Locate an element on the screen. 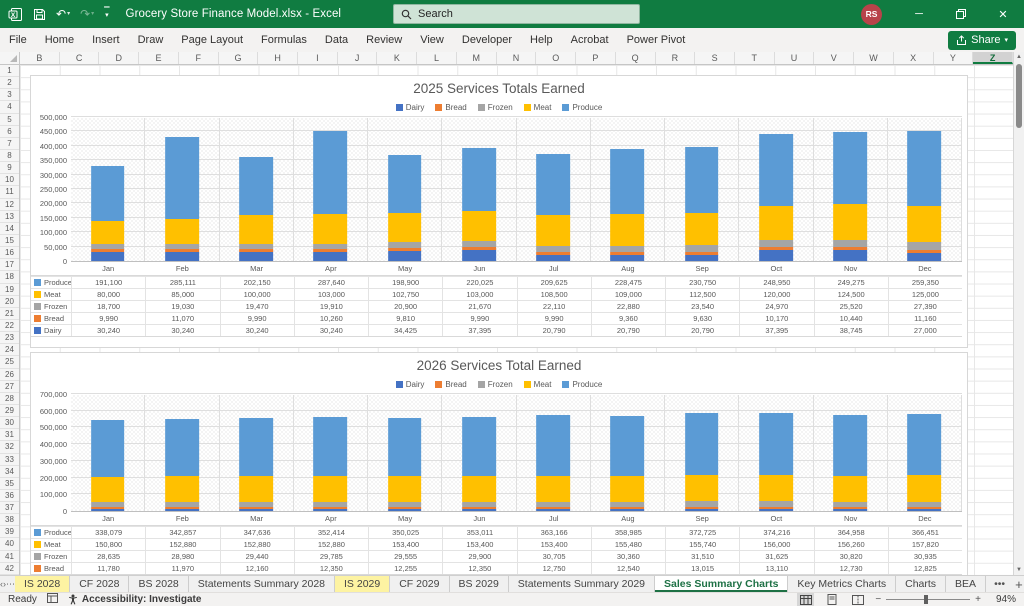 This screenshot has height=606, width=1024. sheet-nav-left-icon: ‹ is located at coordinates (1, 584).